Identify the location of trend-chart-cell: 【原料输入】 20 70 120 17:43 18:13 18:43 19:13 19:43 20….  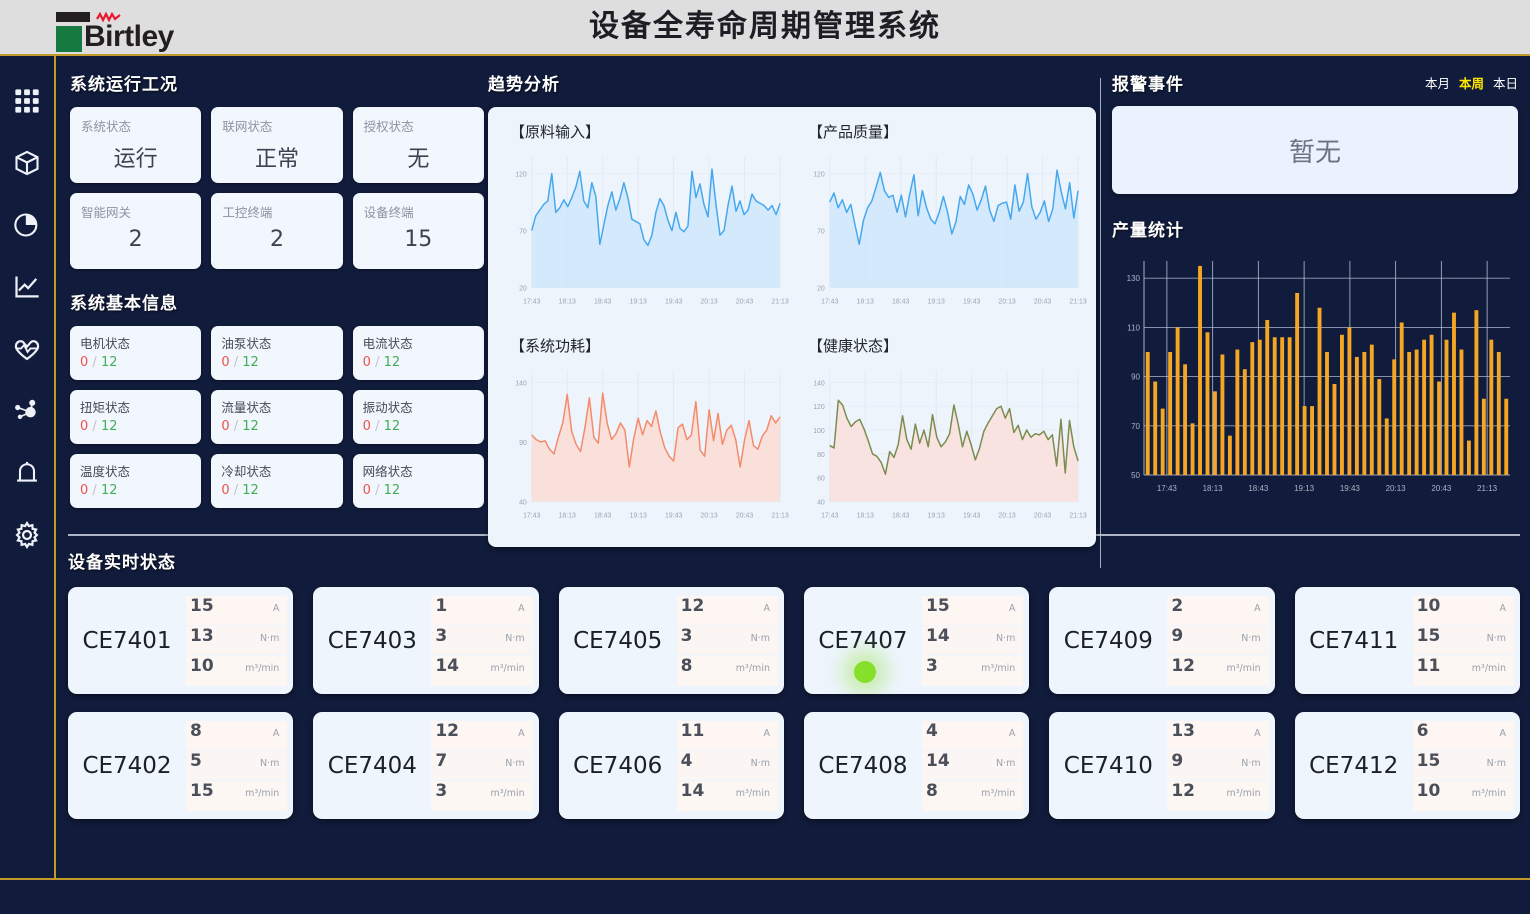
(643, 220).